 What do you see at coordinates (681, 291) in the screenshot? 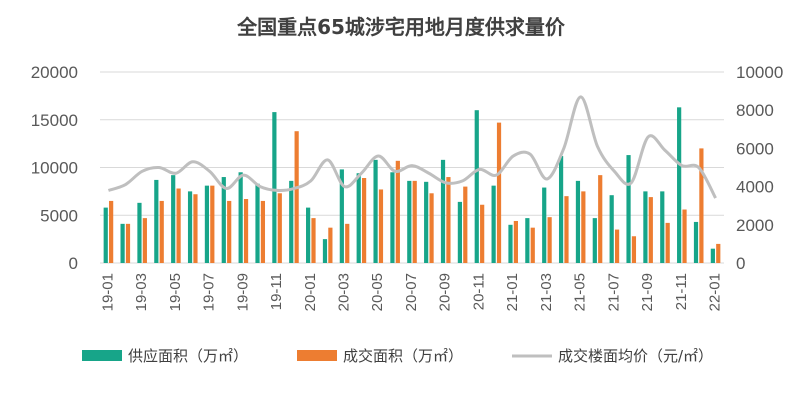
I see `x-tick-label: 21-11` at bounding box center [681, 291].